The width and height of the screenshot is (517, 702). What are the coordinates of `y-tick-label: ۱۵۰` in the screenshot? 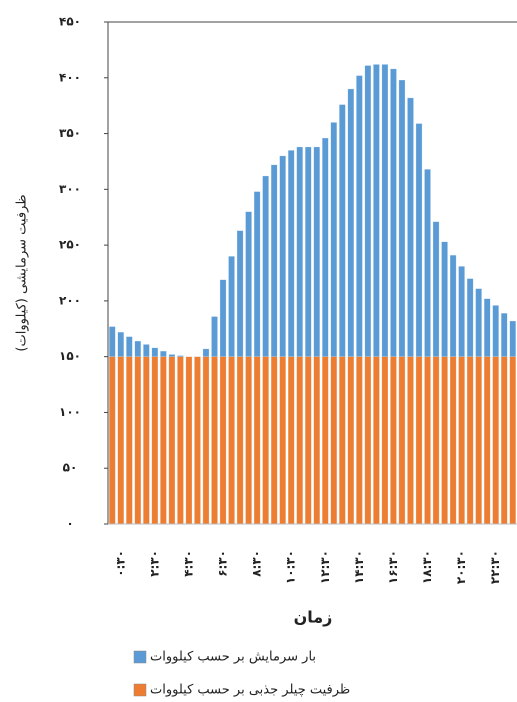 It's located at (70, 356).